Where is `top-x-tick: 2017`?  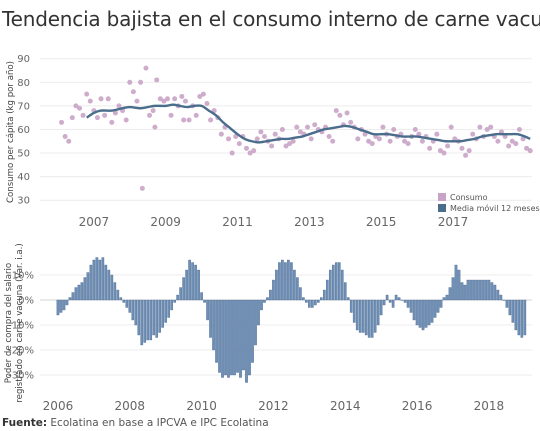 top-x-tick: 2017 is located at coordinates (453, 222).